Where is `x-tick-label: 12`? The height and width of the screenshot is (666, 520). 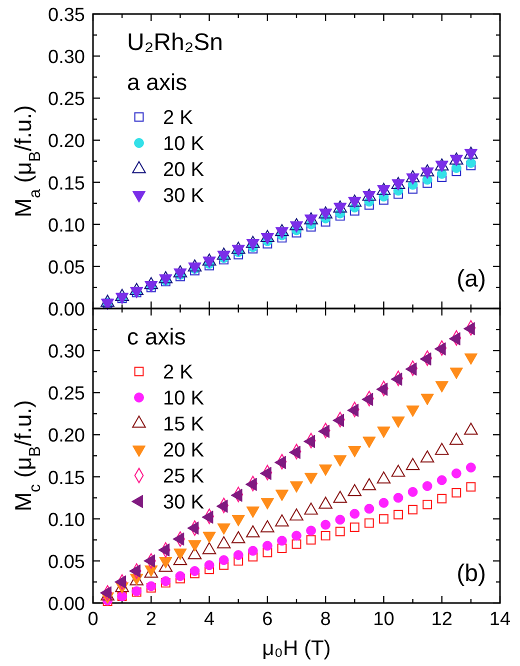
x-tick-label: 12 is located at coordinates (441, 619).